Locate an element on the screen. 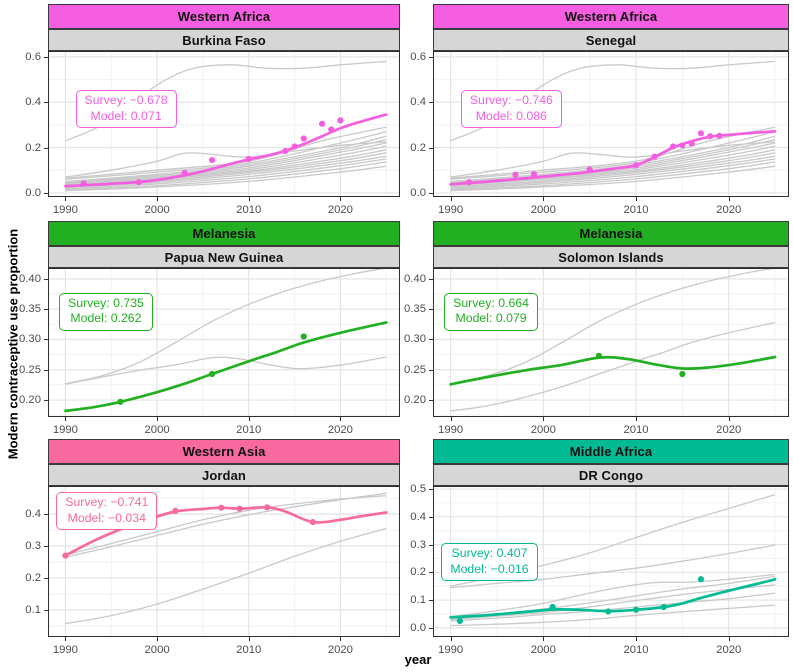 Image resolution: width=793 pixels, height=672 pixels. country-strip: DR Congo is located at coordinates (611, 475).